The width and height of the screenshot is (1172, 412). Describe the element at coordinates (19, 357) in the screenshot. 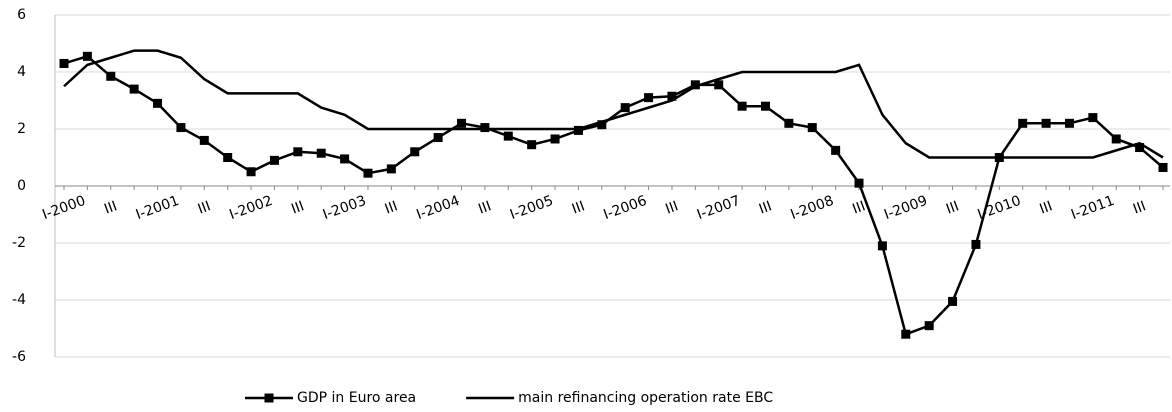

I see `y-tick-label: -6` at that location.